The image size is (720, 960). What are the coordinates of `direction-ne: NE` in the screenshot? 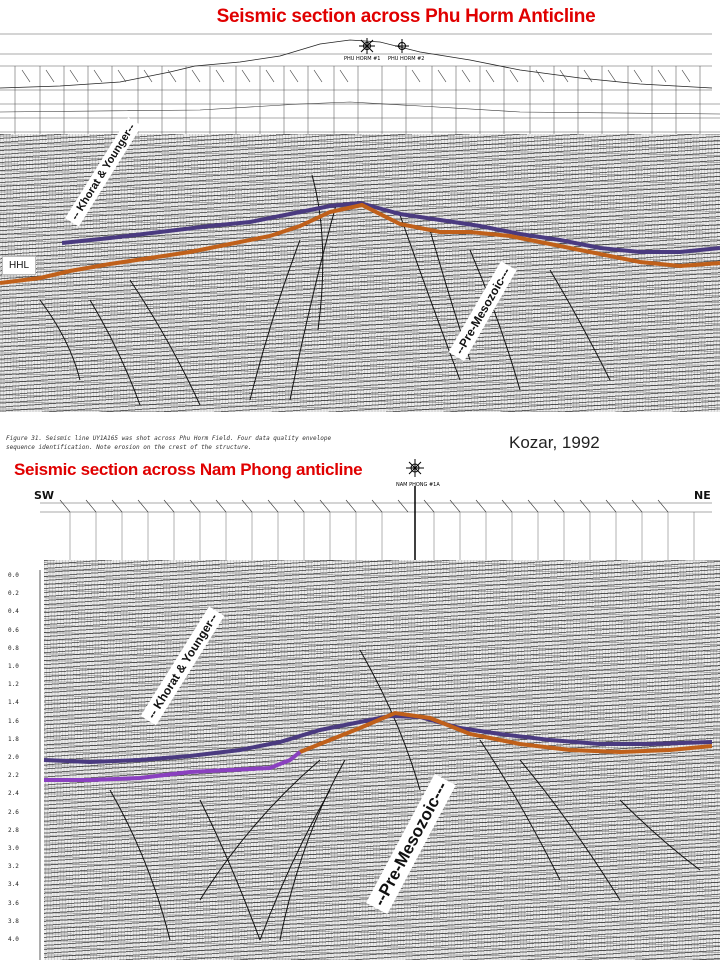 It's located at (702, 495).